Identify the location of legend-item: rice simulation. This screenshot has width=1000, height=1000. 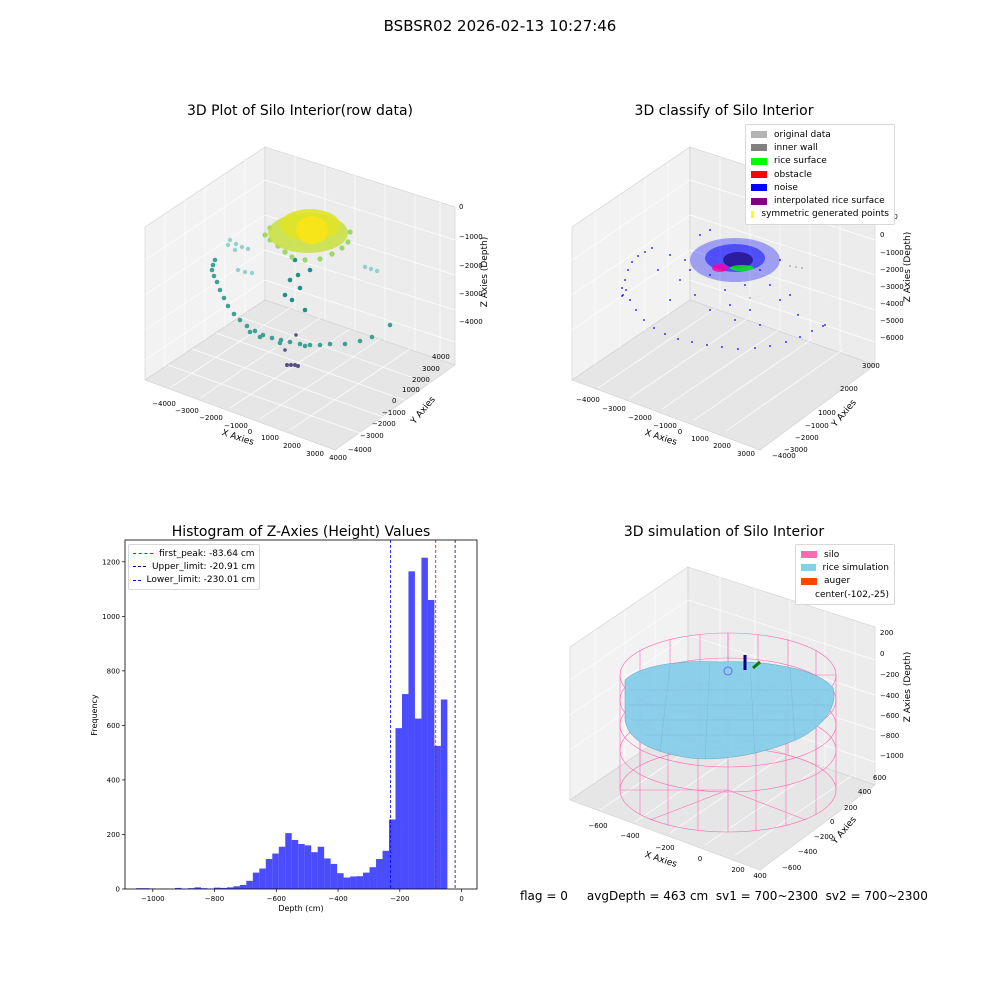
(845, 567).